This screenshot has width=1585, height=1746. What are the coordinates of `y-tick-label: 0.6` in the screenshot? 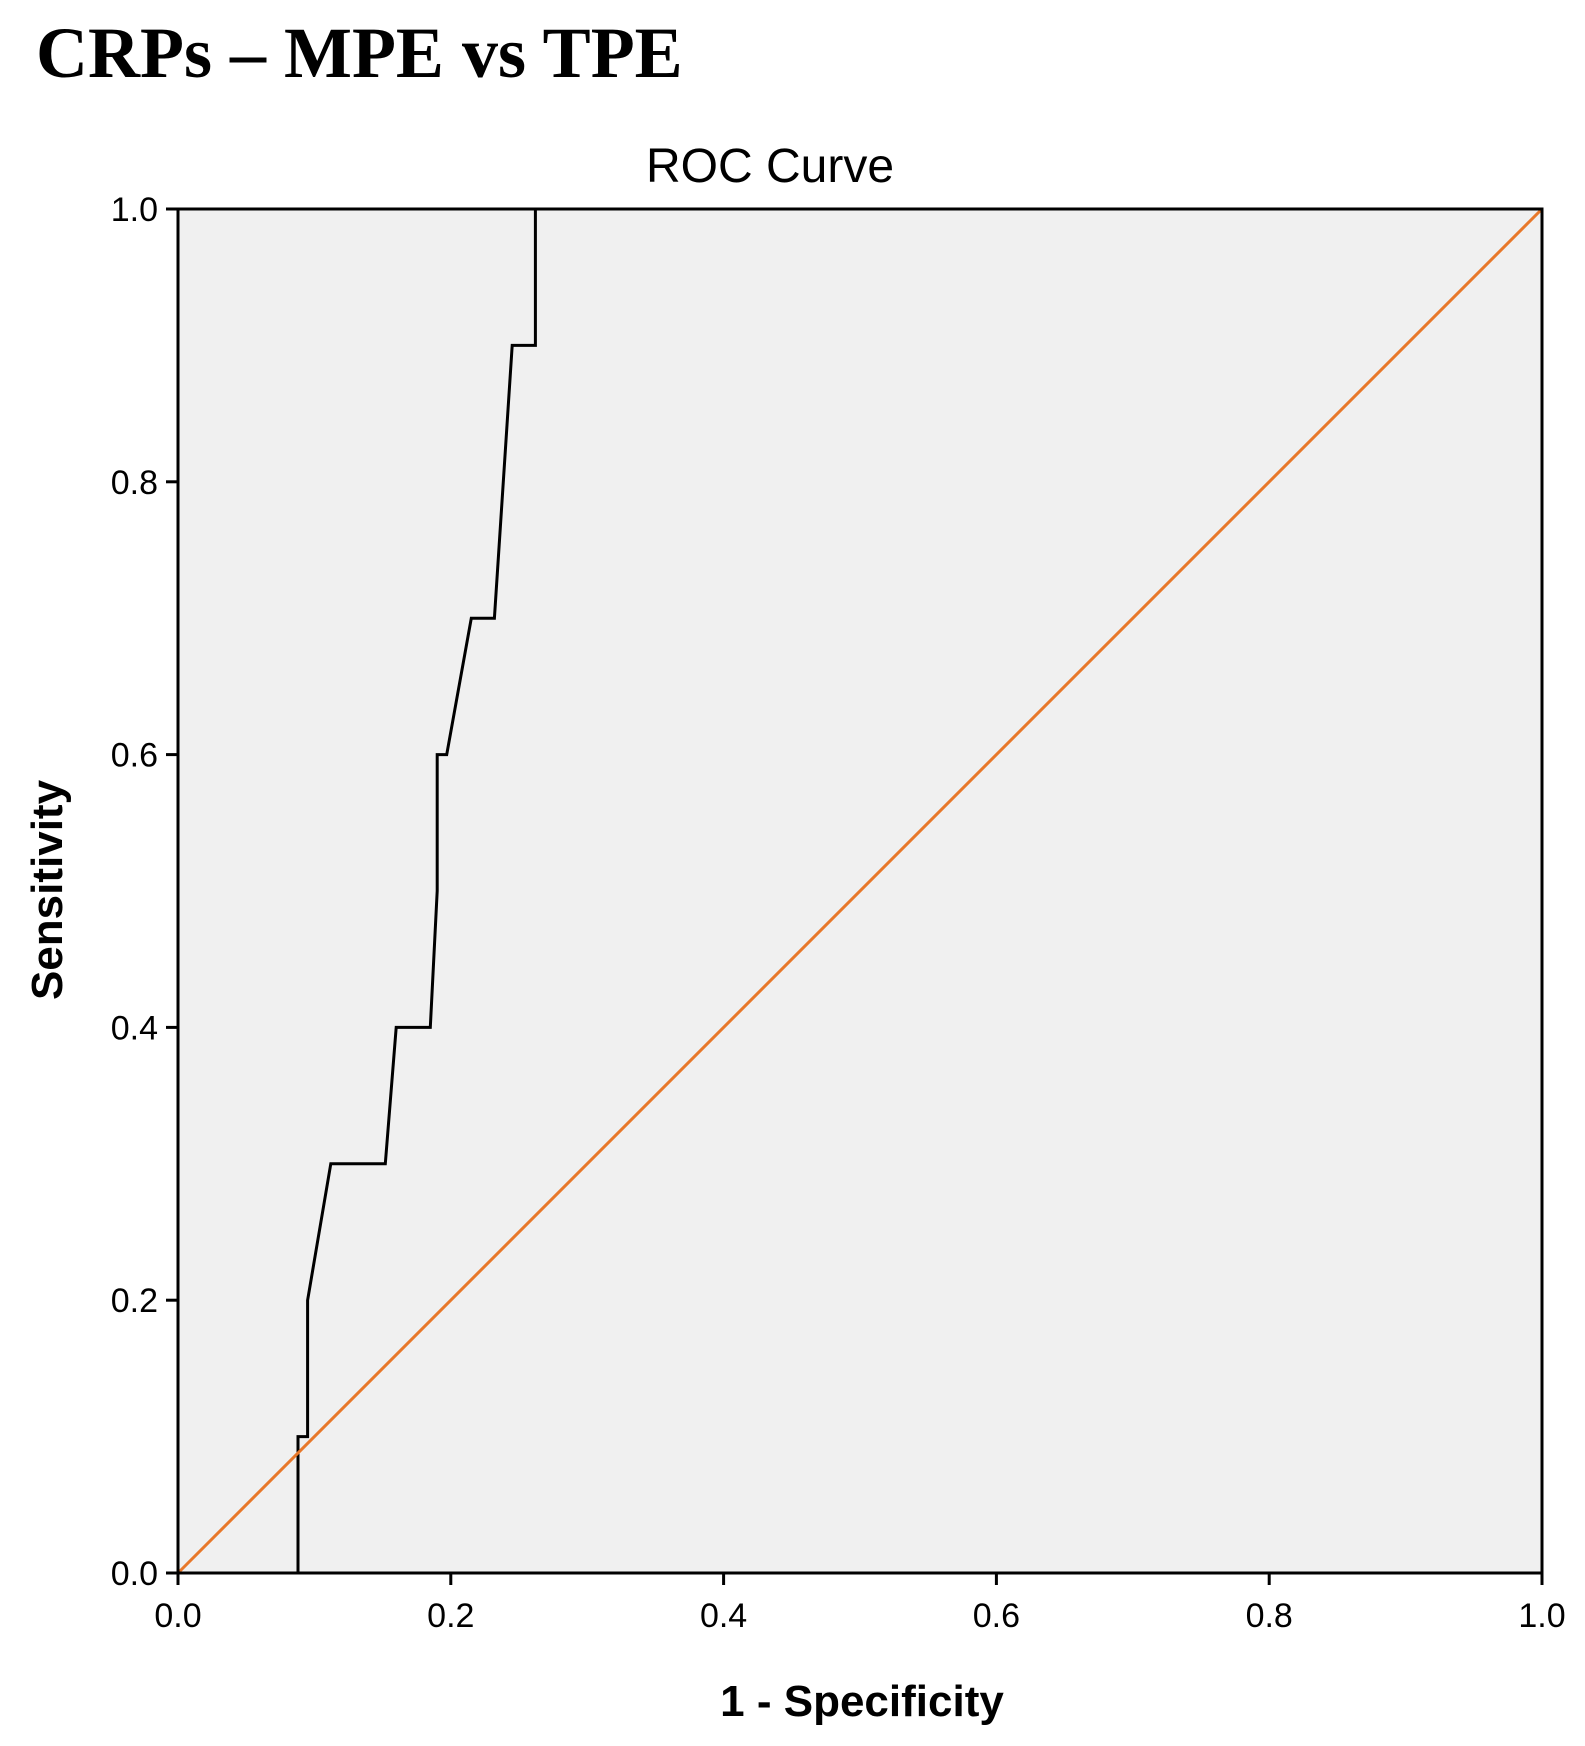 It's located at (134, 756).